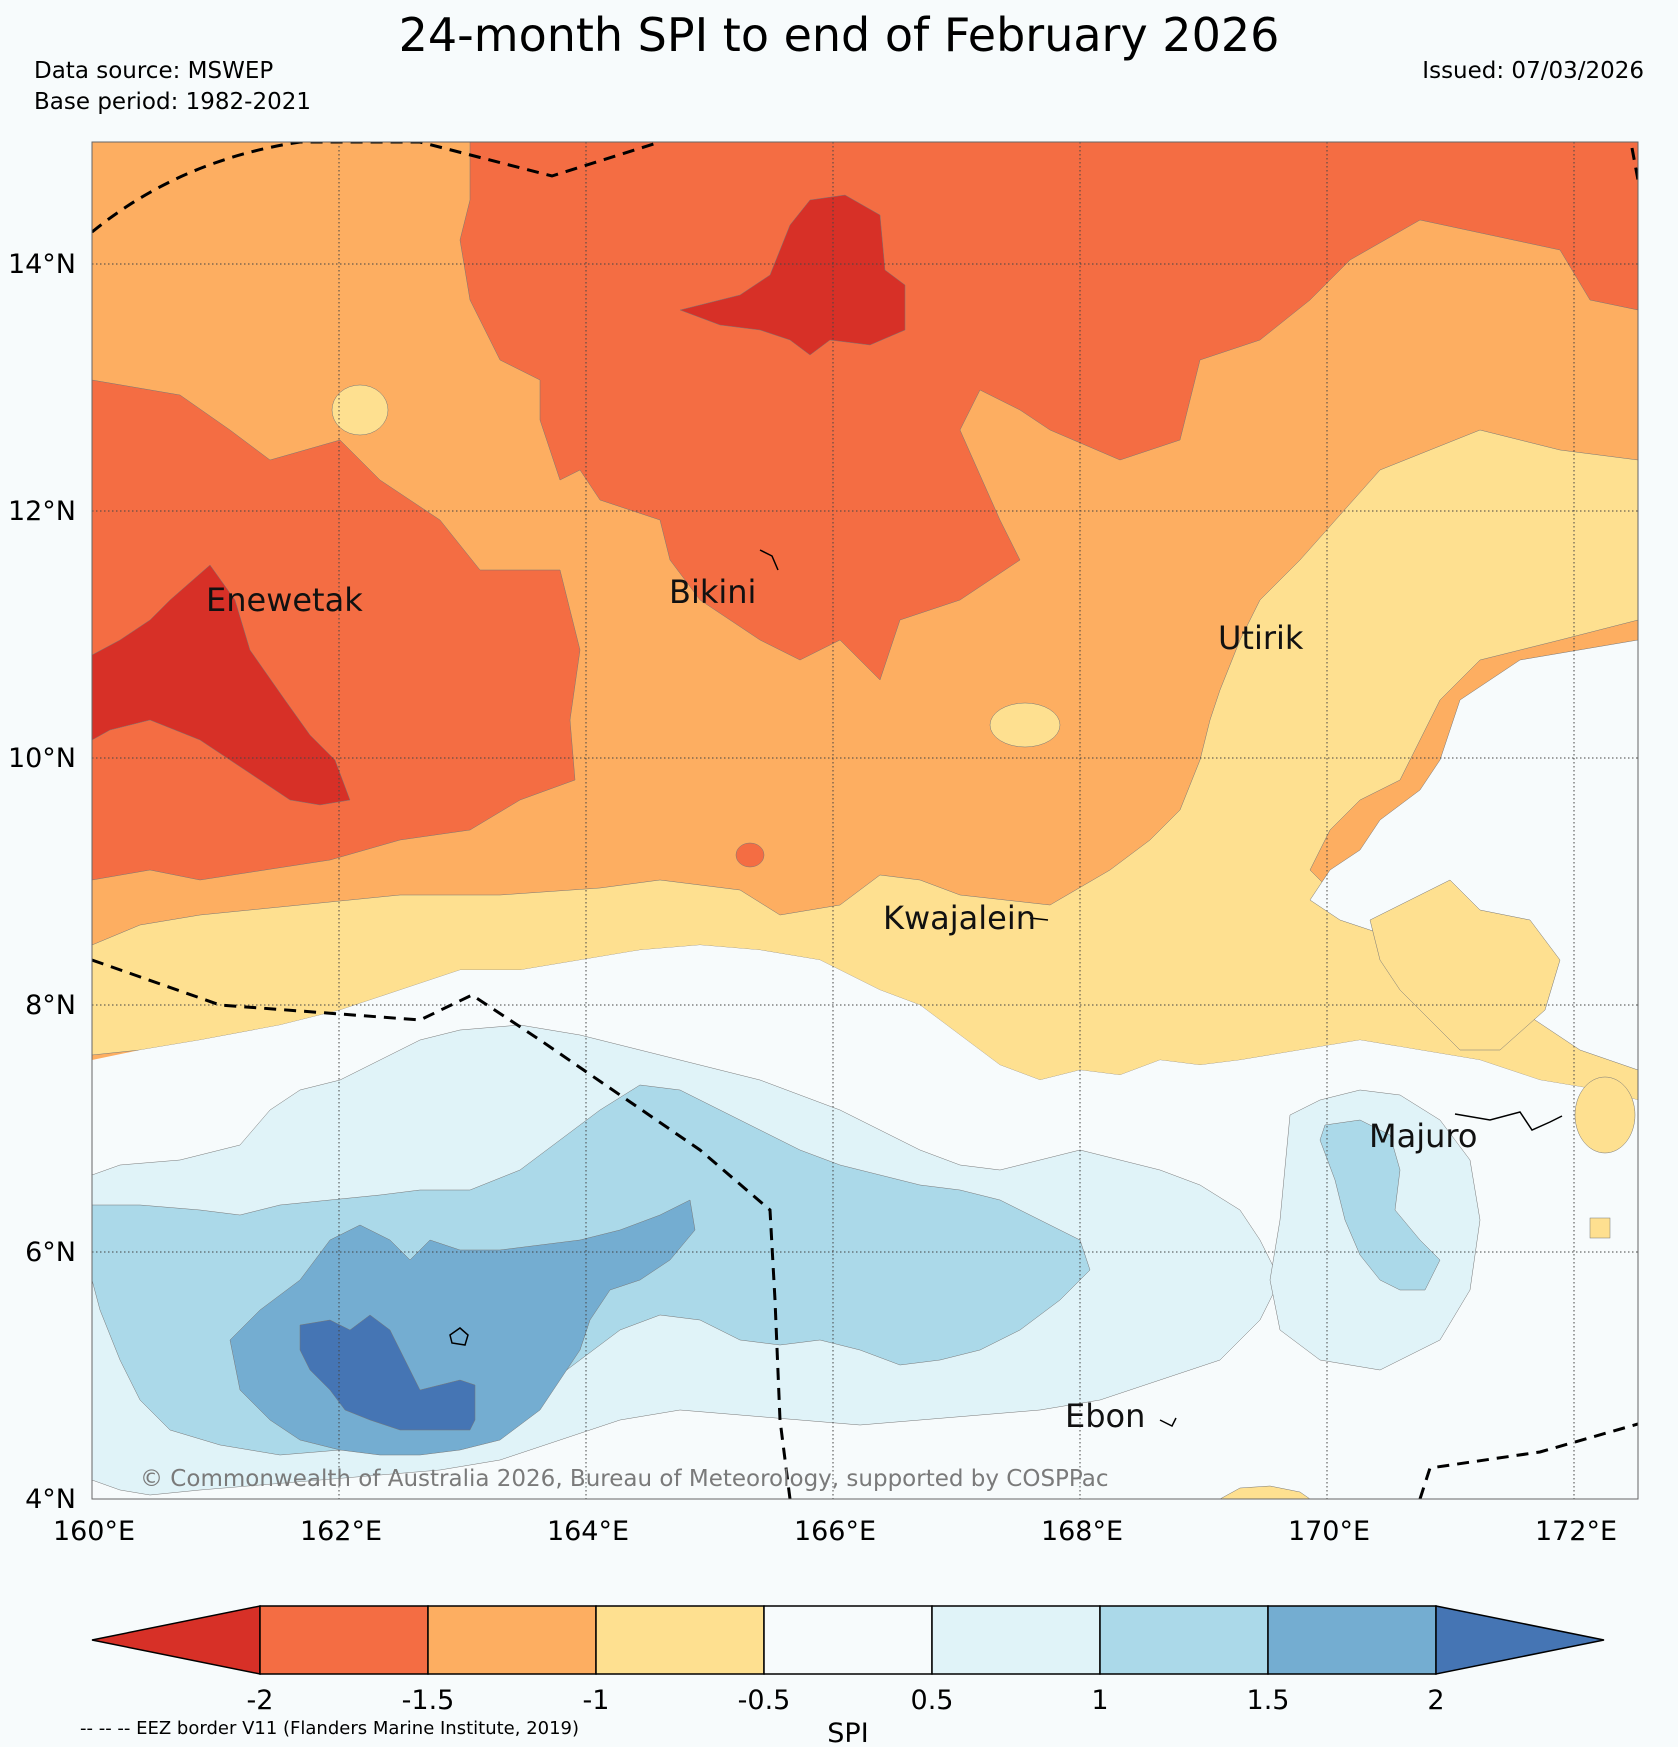 The width and height of the screenshot is (1678, 1747). I want to click on place-label-ebon: Ebon, so click(1105, 1416).